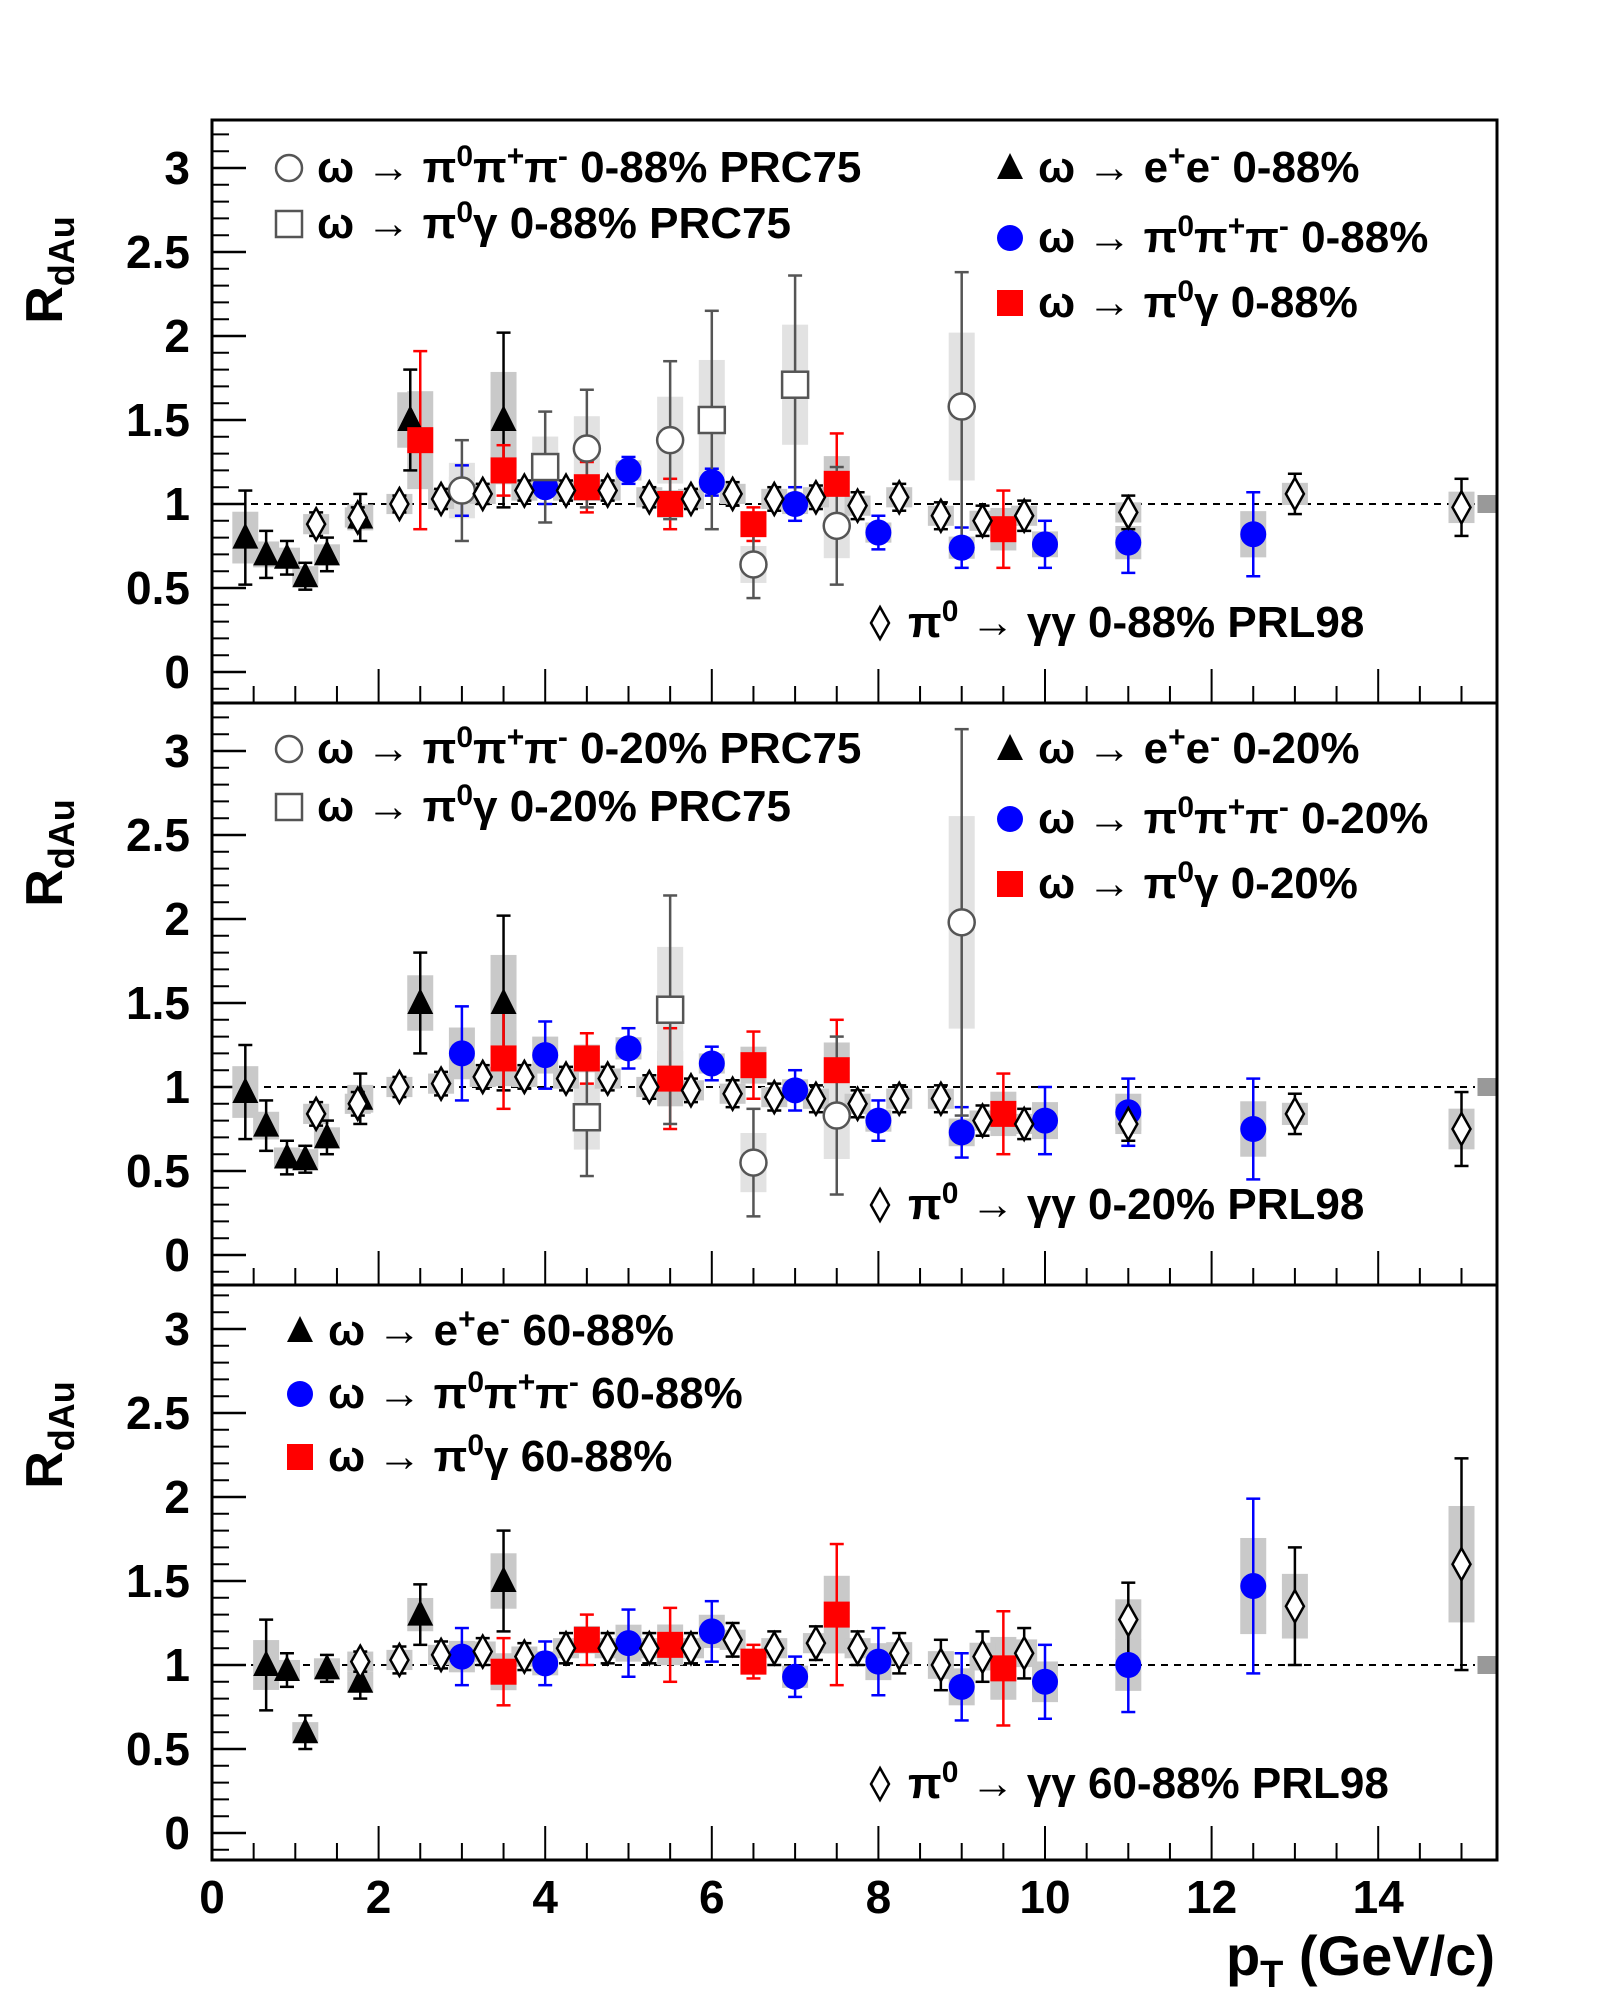  I want to click on x-tick-label: 2, so click(379, 1897).